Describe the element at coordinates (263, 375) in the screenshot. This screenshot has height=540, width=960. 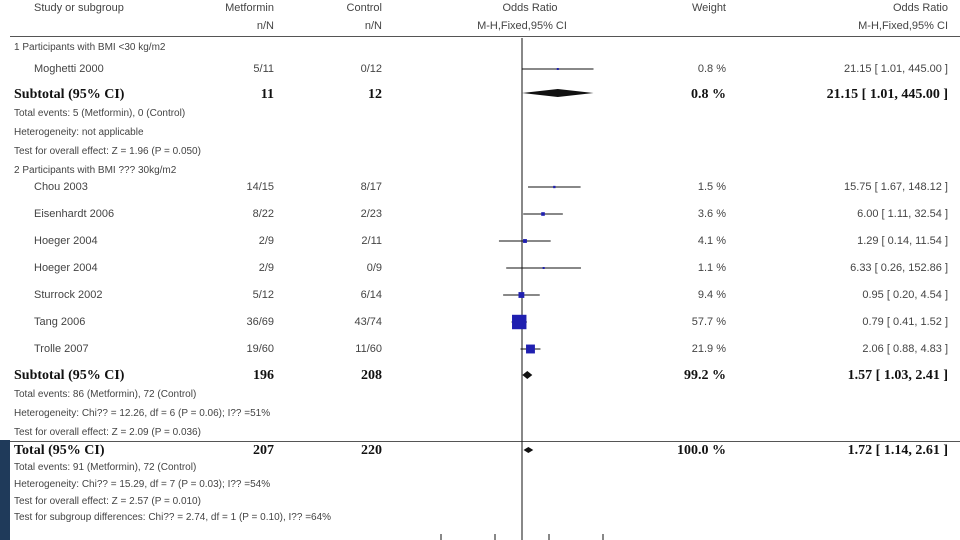
I see `subtotal-2-metformin: 196` at that location.